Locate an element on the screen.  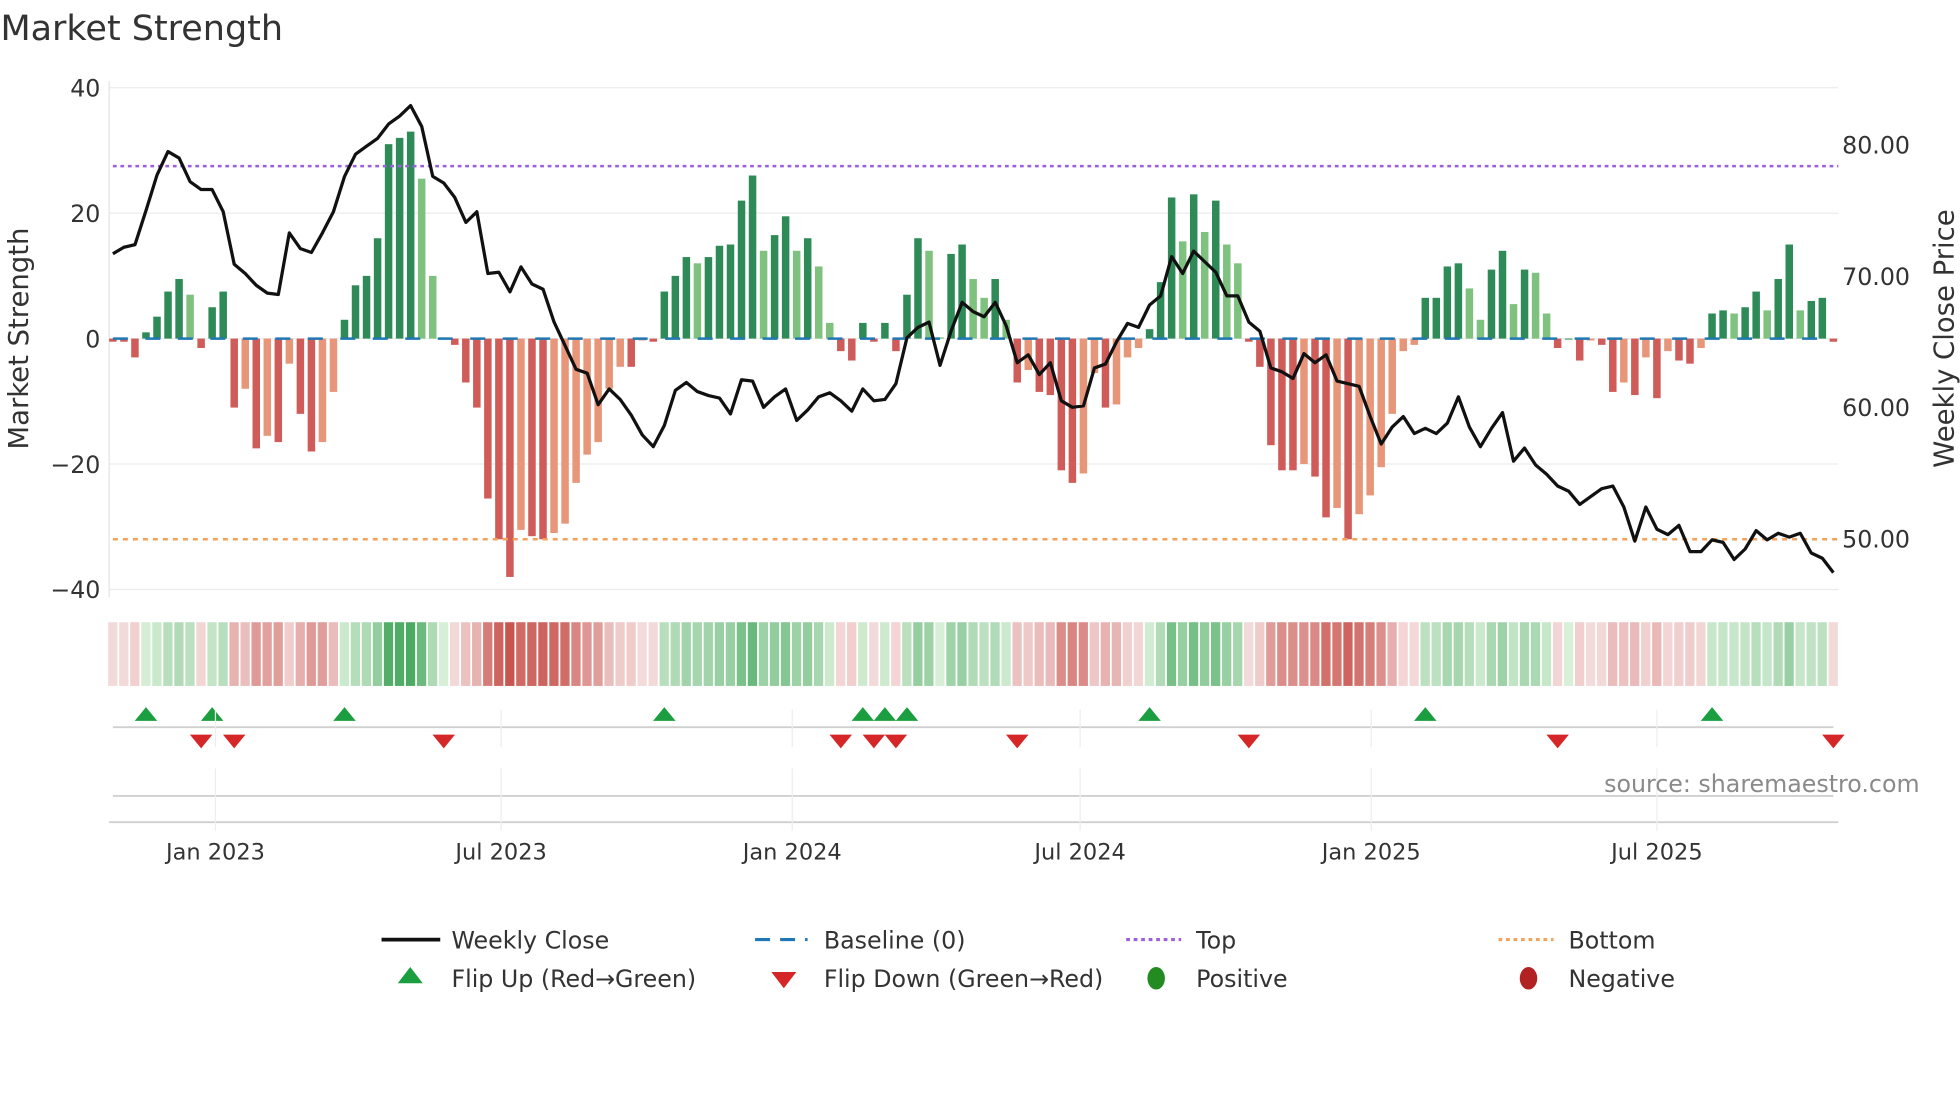
source-label: source: sharemaestro.com is located at coordinates (1761, 784).